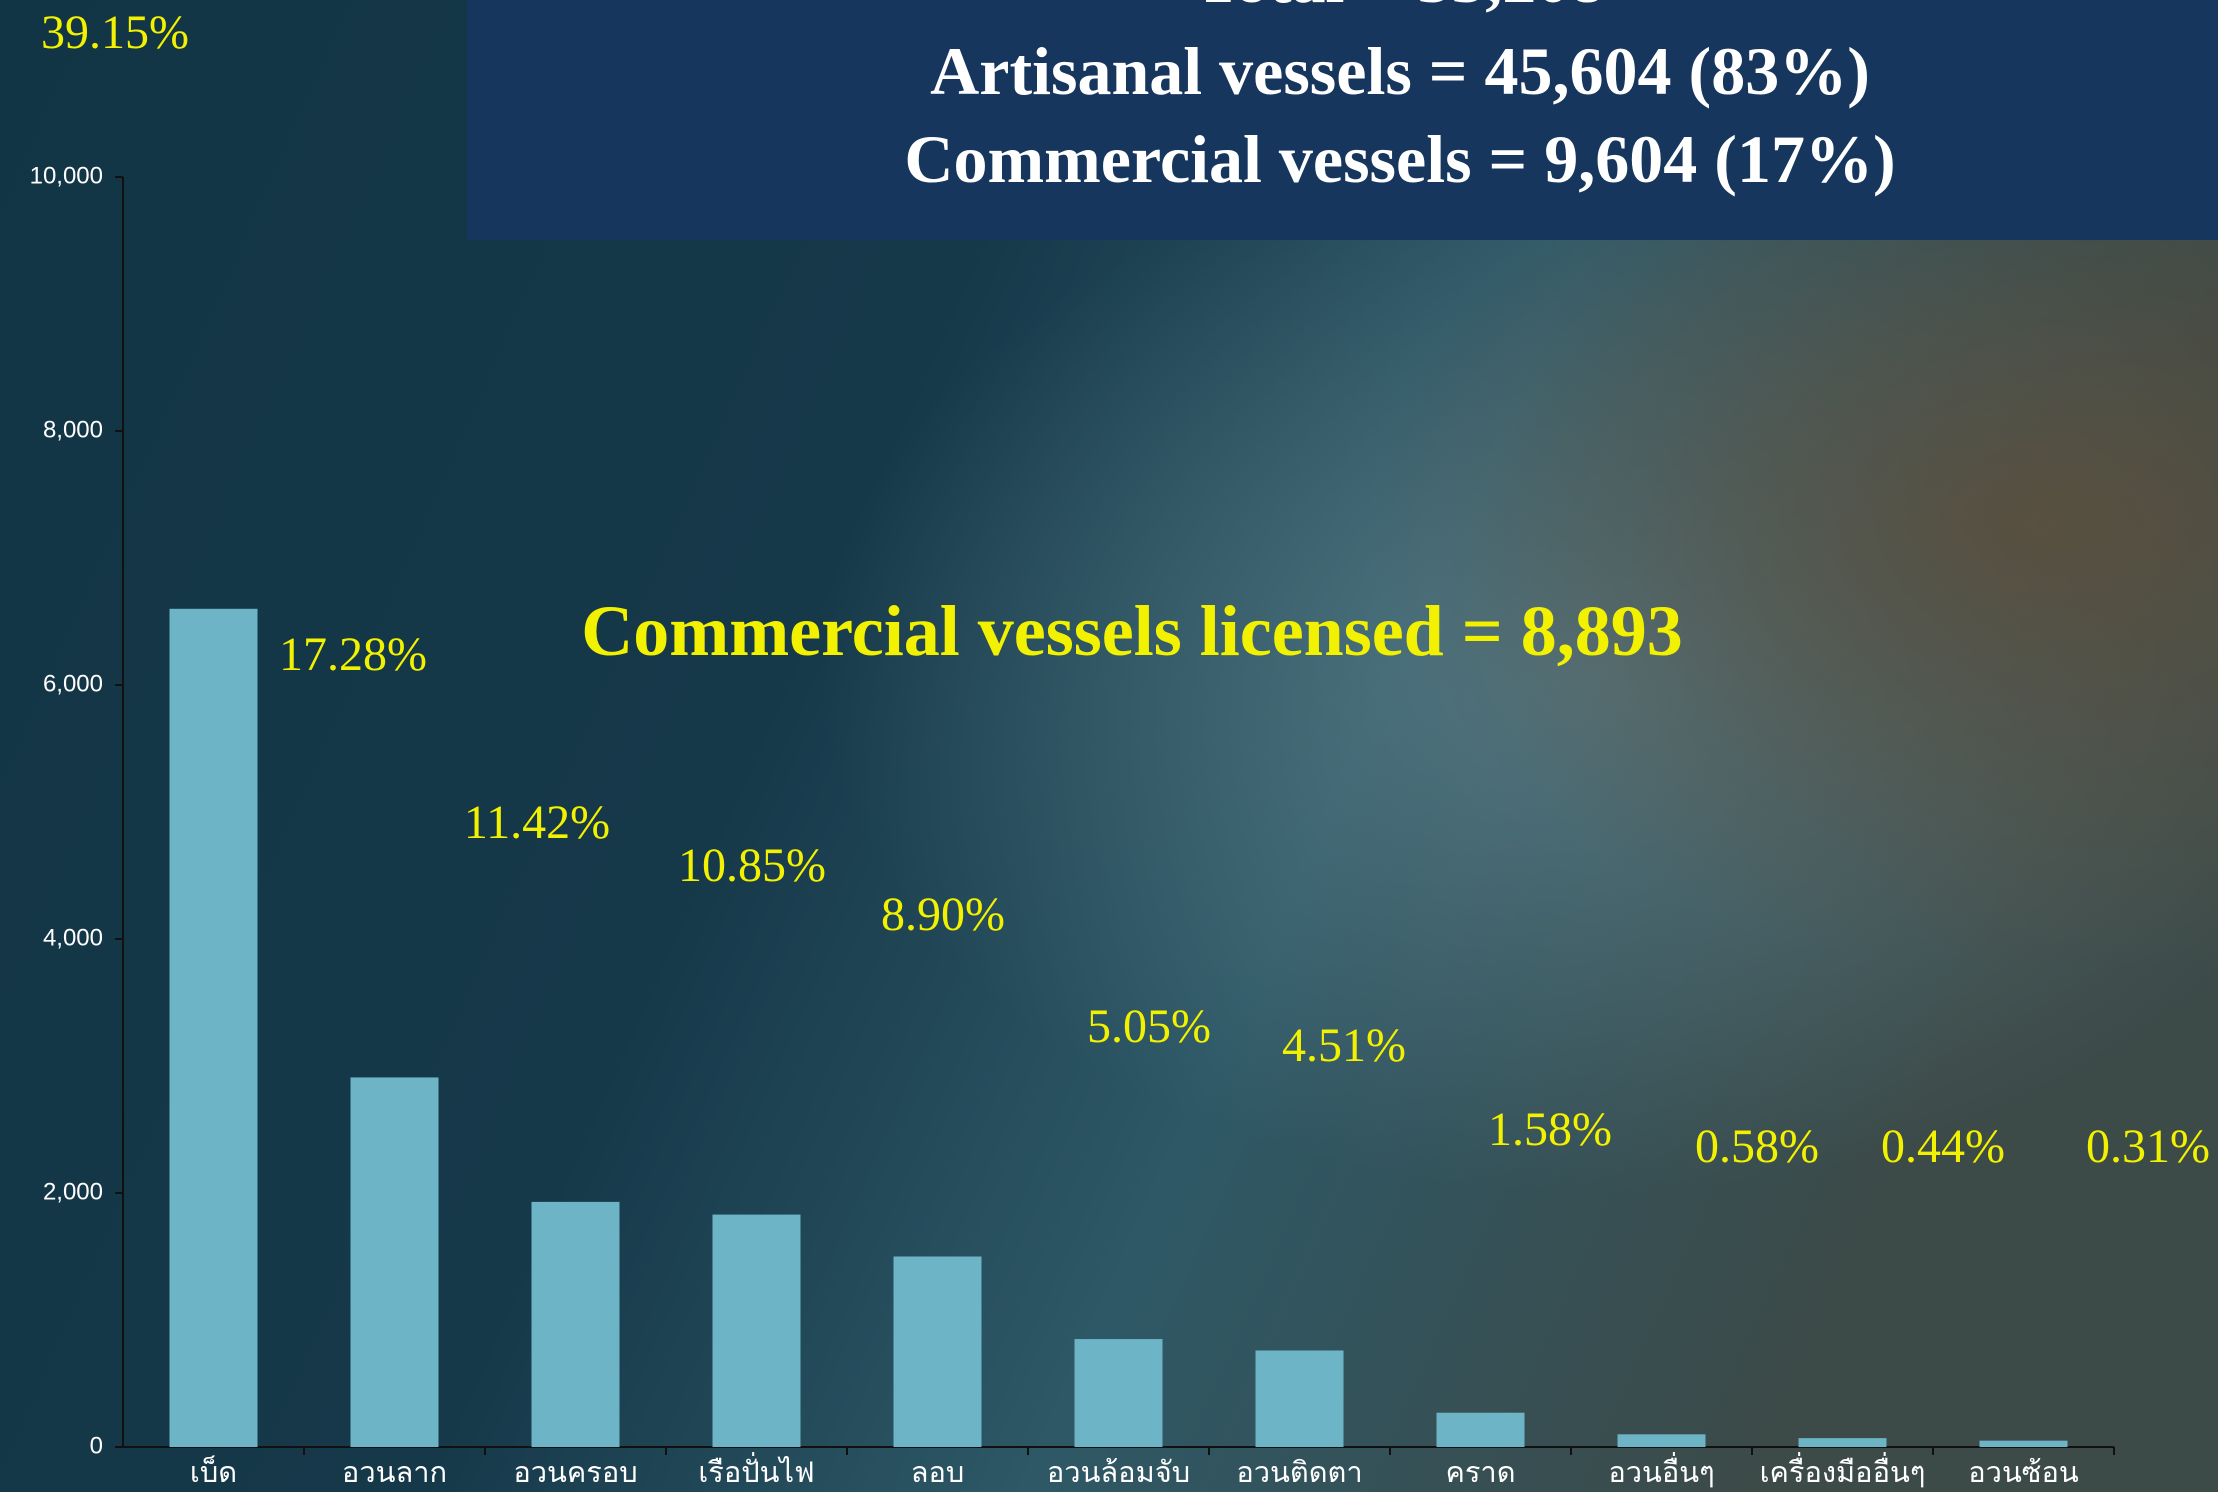 The height and width of the screenshot is (1492, 2218). I want to click on y-tick-label: 6,000, so click(73, 683).